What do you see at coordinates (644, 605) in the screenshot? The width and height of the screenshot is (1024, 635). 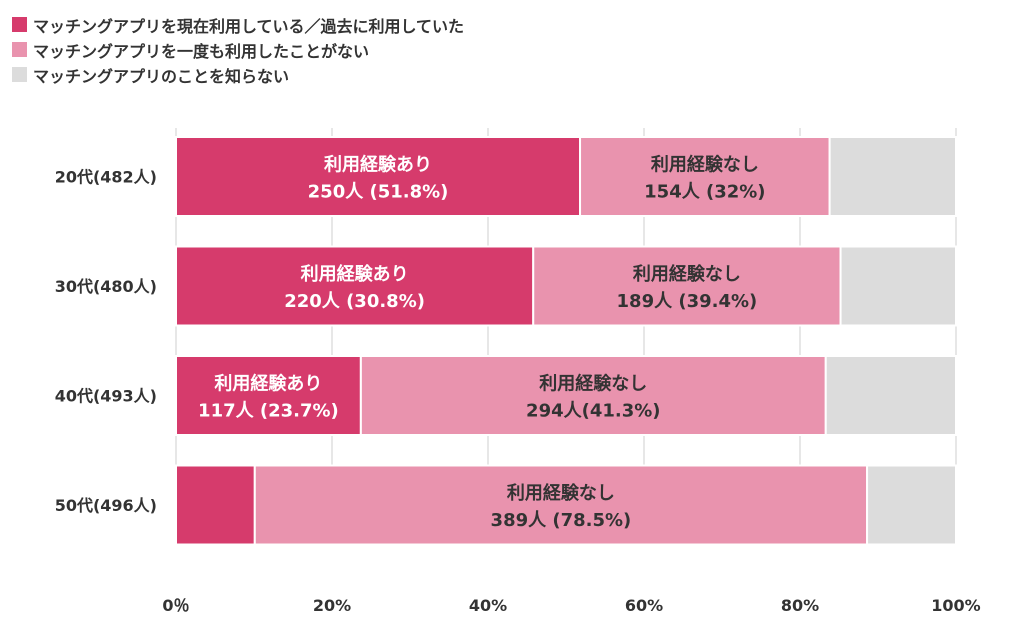 I see `x-tick-label: 60%` at bounding box center [644, 605].